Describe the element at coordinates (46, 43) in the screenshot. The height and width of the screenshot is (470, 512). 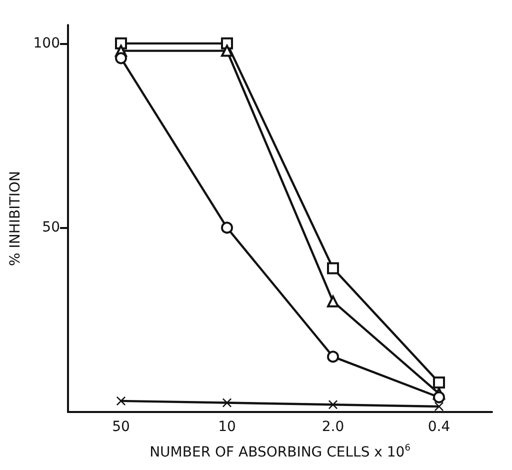
I see `y-tick-label: 100` at that location.